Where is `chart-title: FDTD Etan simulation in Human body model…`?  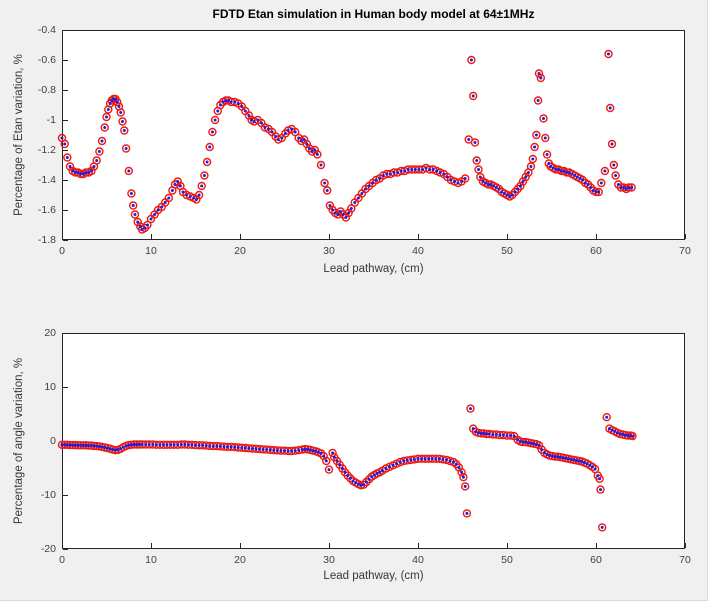
chart-title: FDTD Etan simulation in Human body model… is located at coordinates (373, 14).